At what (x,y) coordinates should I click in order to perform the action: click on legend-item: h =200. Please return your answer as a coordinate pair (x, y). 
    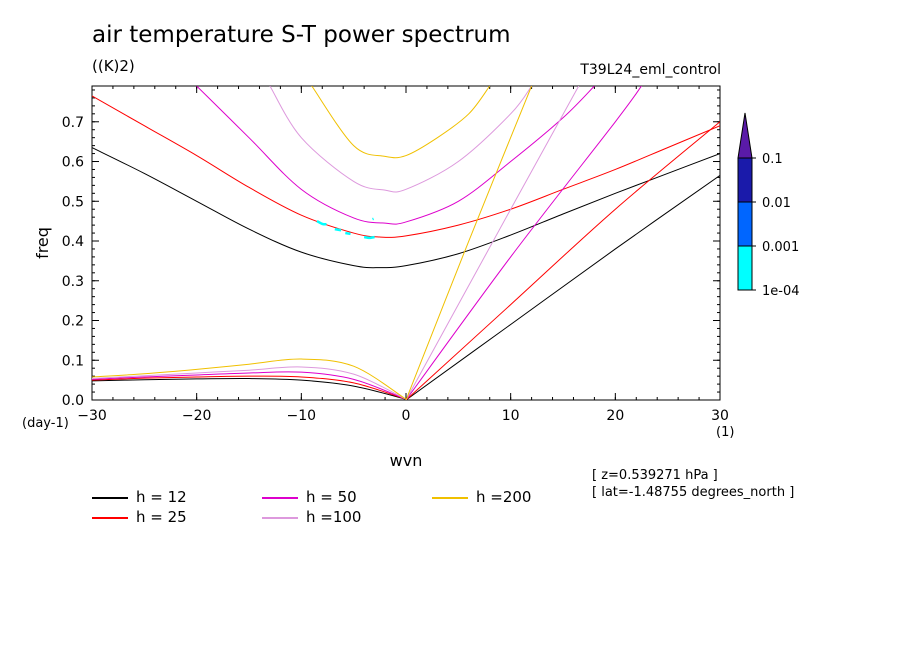
    Looking at the image, I should click on (507, 498).